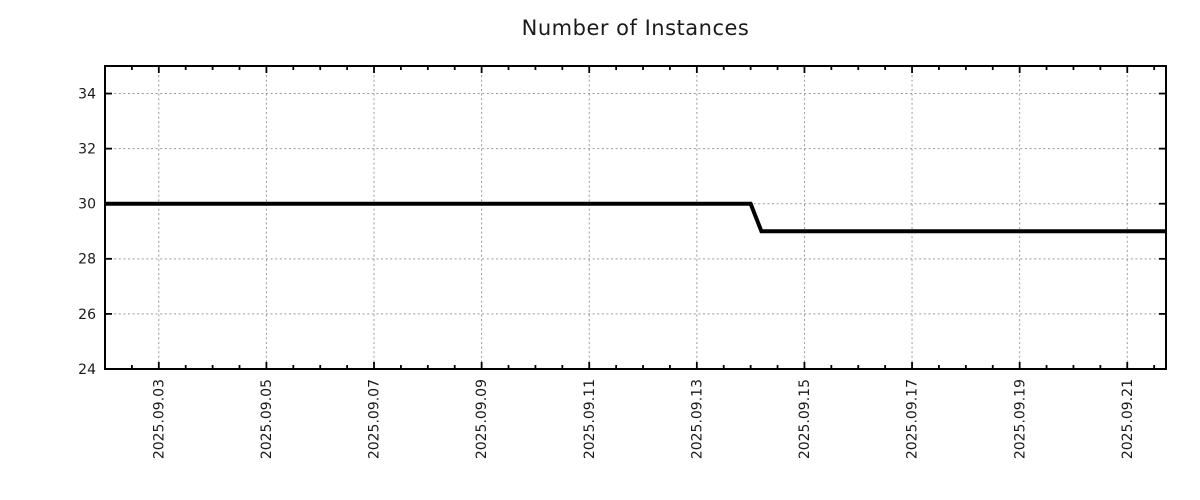  I want to click on y-tick-label: 24, so click(87, 370).